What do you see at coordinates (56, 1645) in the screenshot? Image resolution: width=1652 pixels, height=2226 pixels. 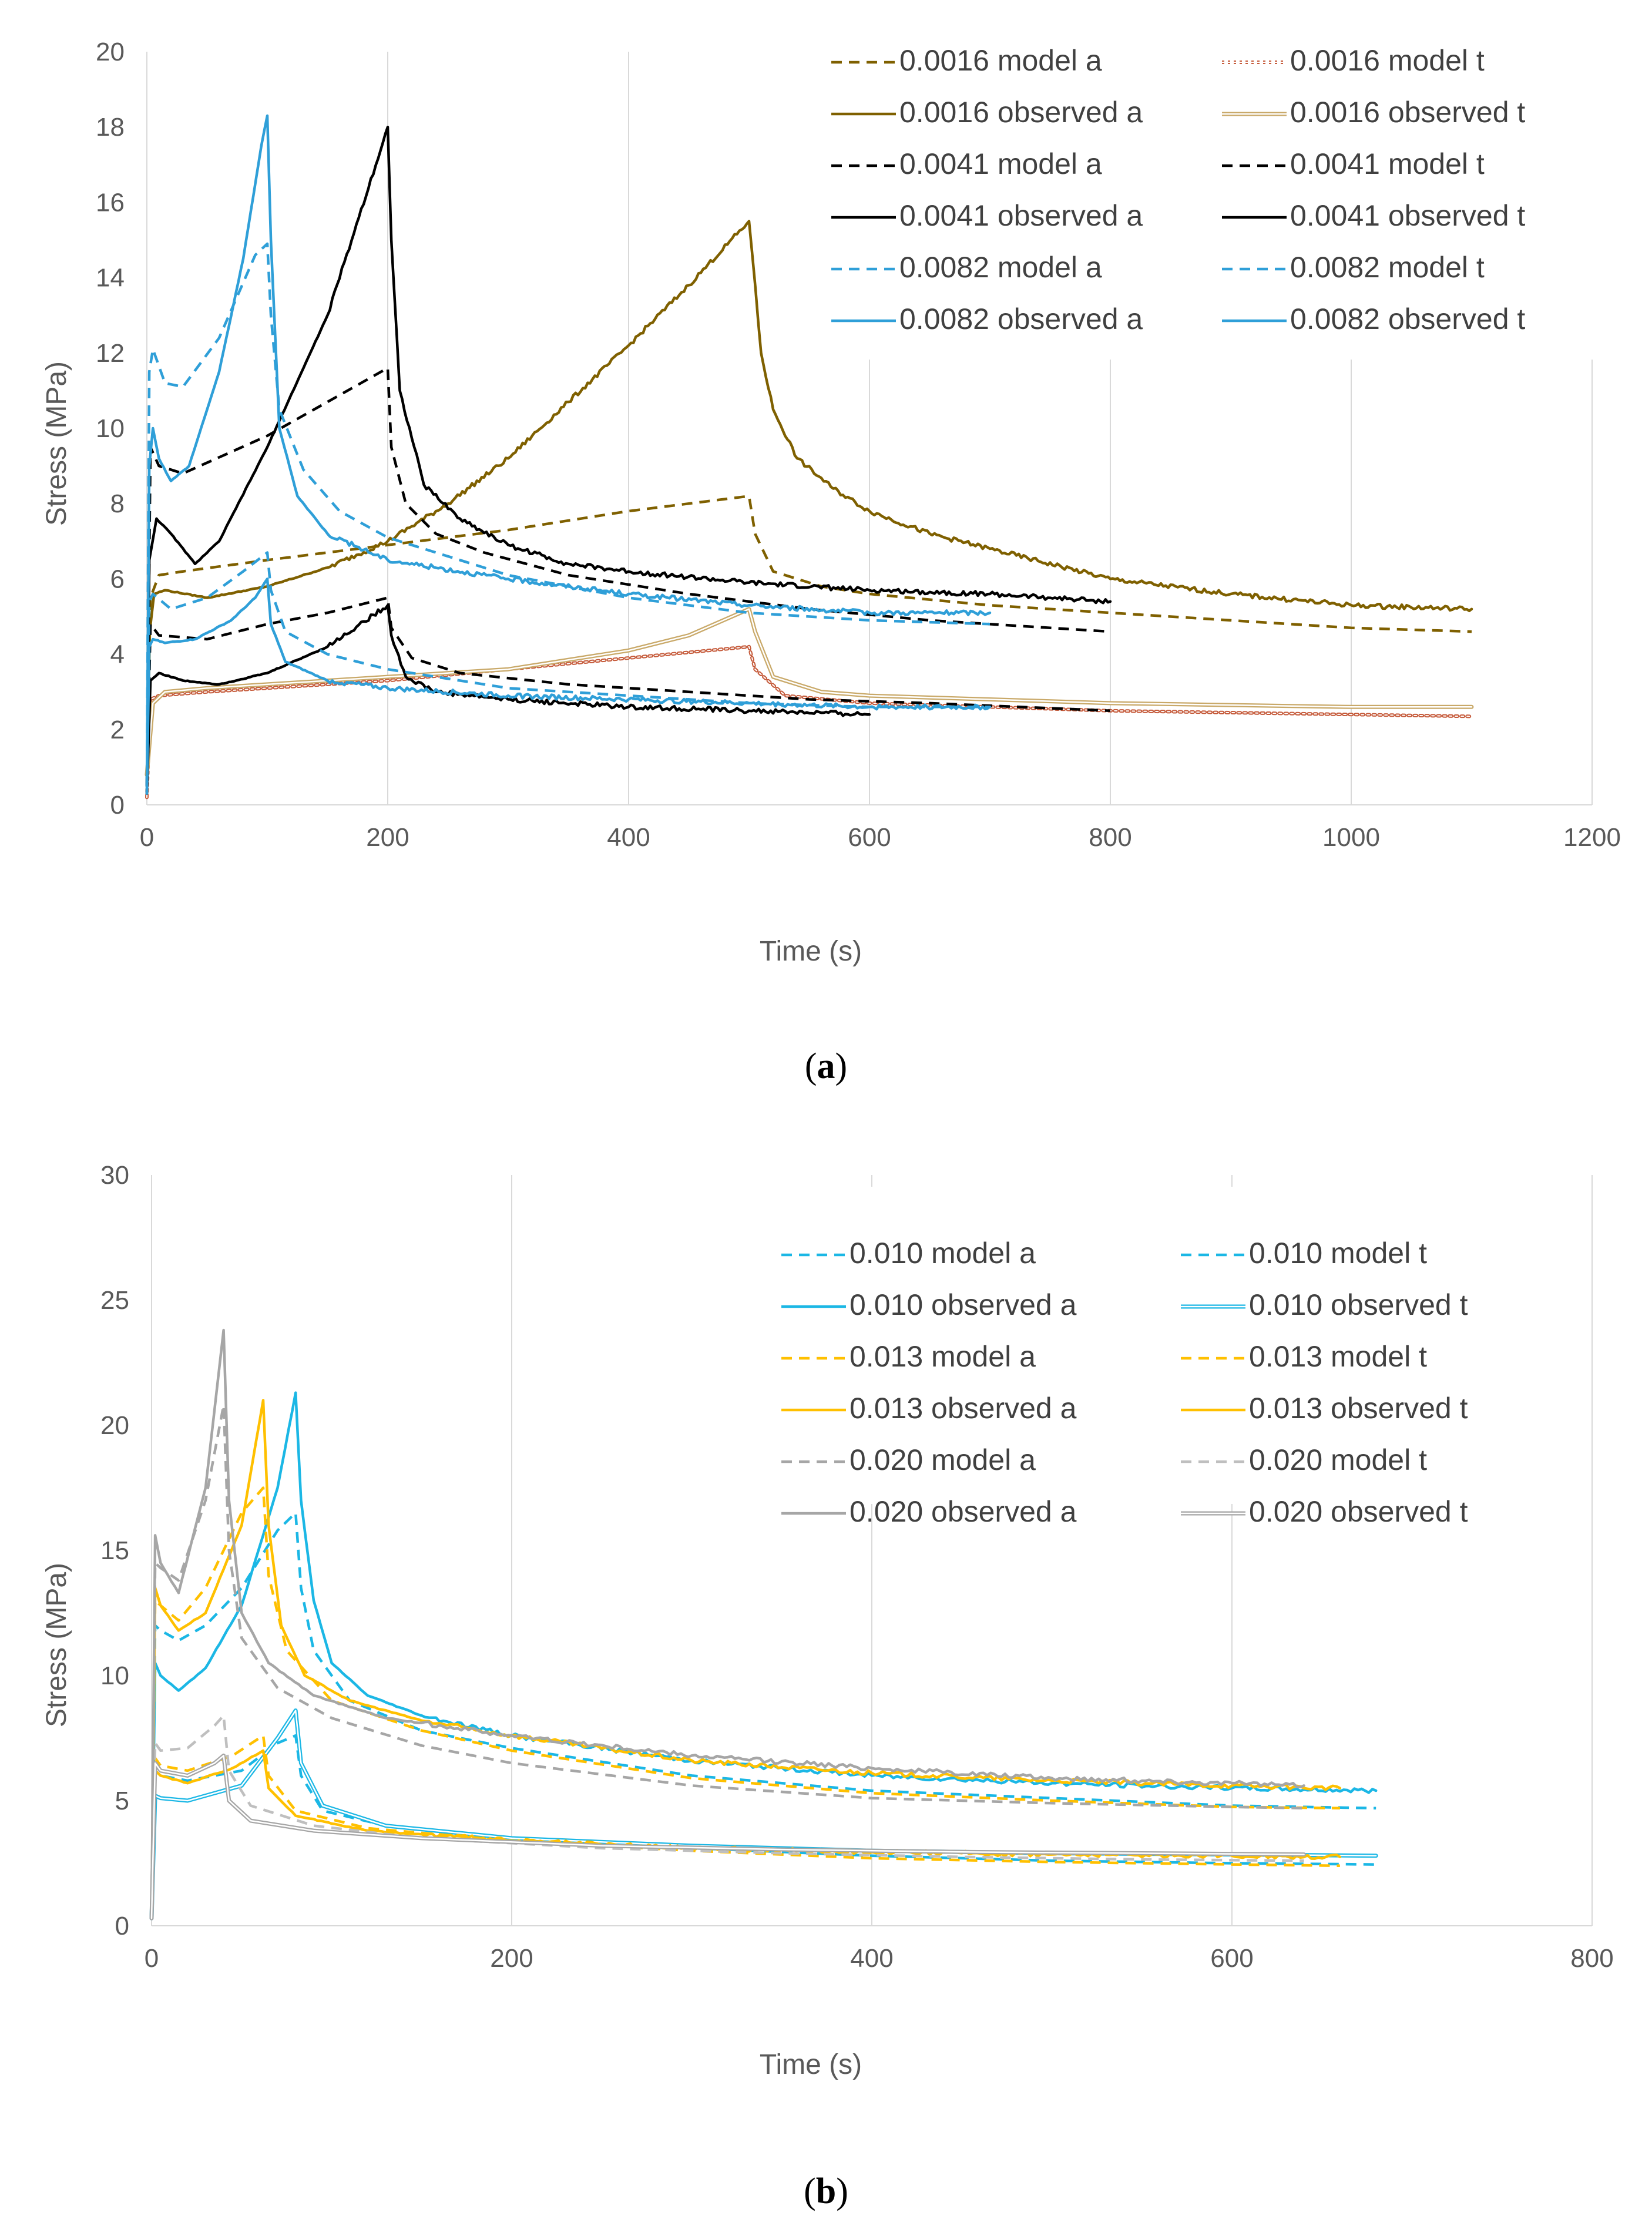 I see `chart-b-ylabel: Stress (MPa)` at bounding box center [56, 1645].